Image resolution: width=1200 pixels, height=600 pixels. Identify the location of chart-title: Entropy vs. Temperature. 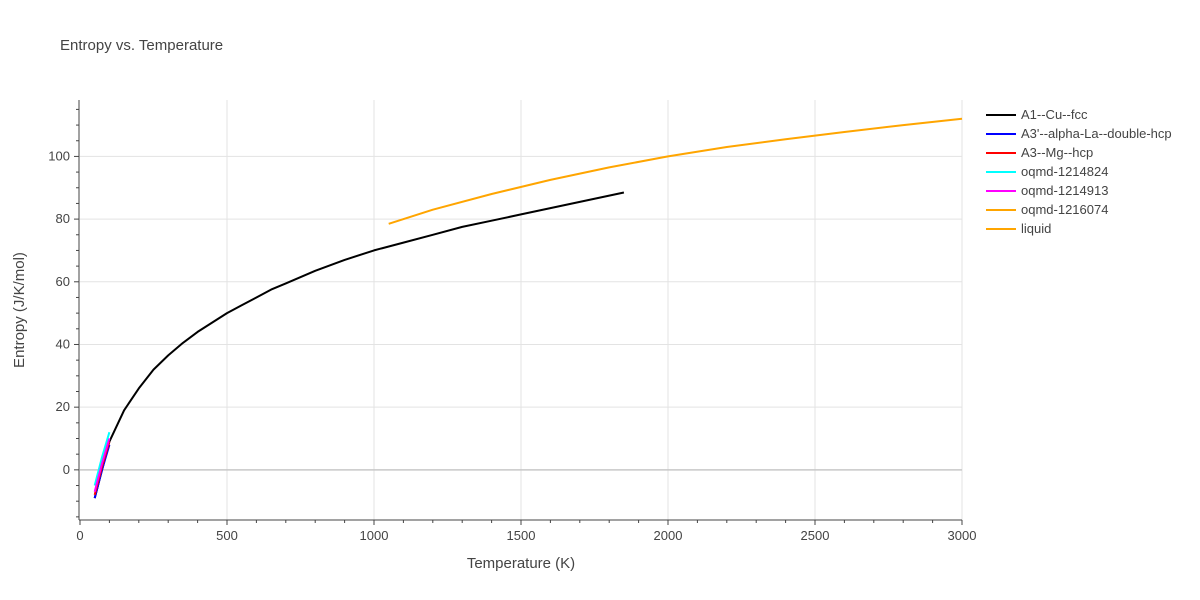
(141, 45).